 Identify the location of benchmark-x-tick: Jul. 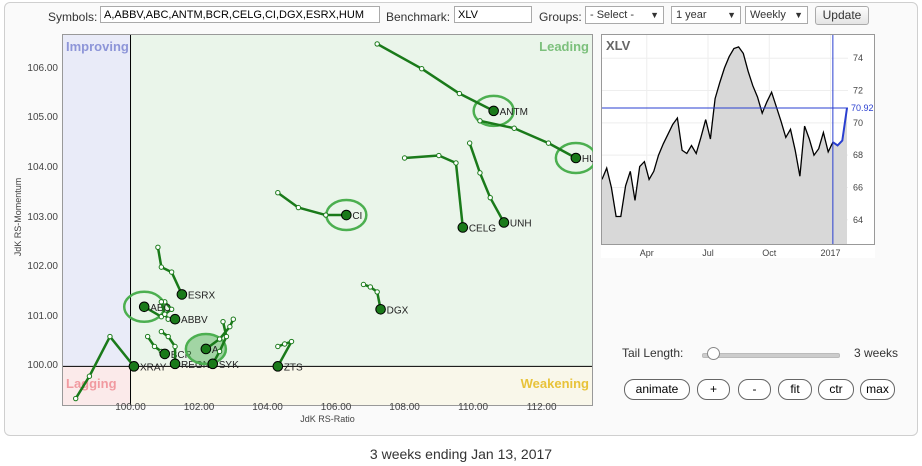
(708, 253).